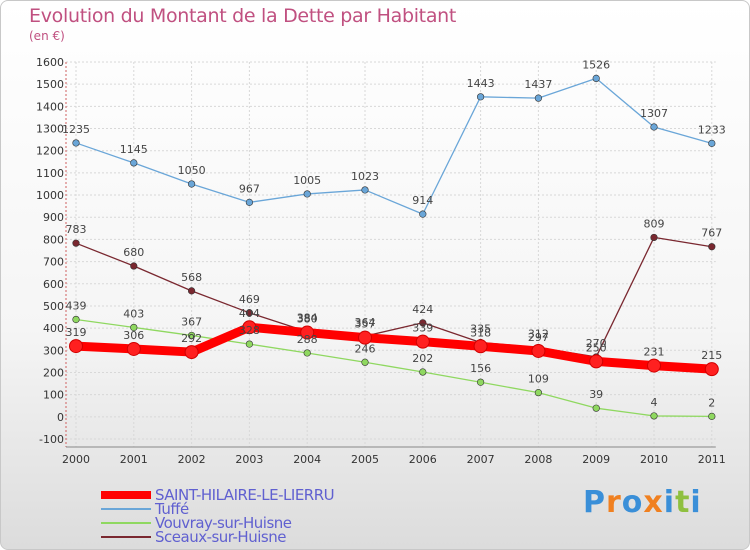 This screenshot has width=750, height=550. I want to click on data-label: 328, so click(249, 330).